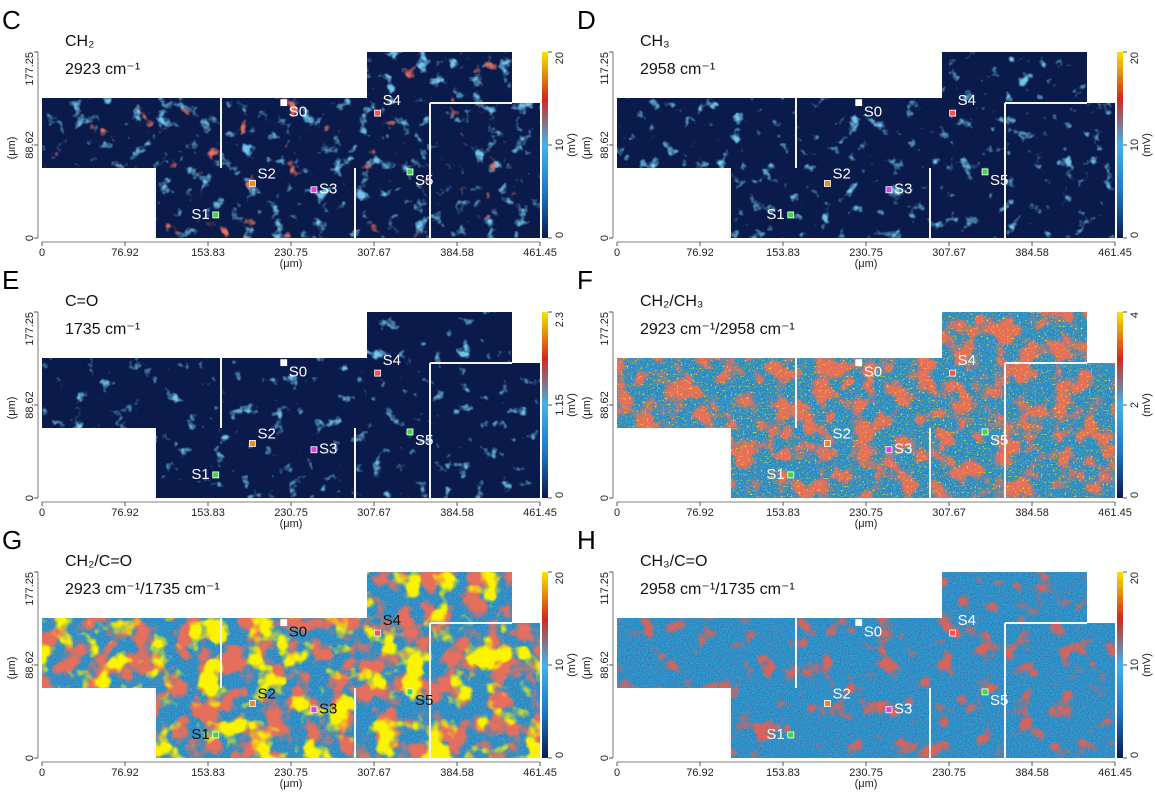  What do you see at coordinates (98, 561) in the screenshot?
I see `map-title: CH₂/C=O` at bounding box center [98, 561].